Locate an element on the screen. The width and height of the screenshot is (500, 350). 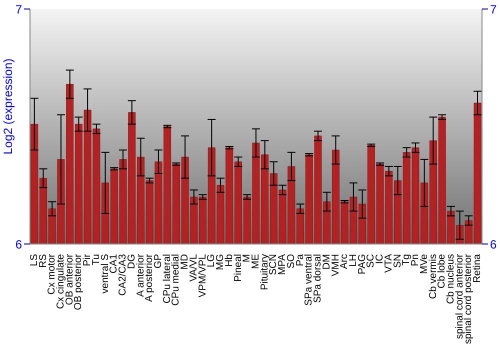
x-tick-label: M is located at coordinates (247, 258).